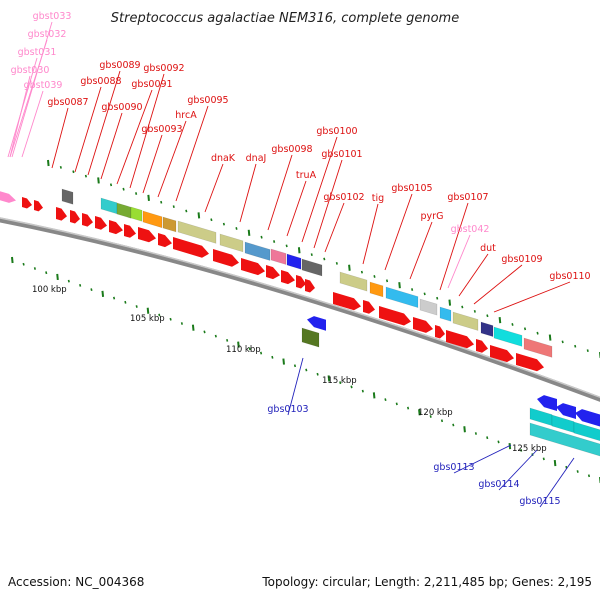 This screenshot has height=600, width=600. What do you see at coordinates (49, 290) in the screenshot?
I see `ruler-label: 100 kbp` at bounding box center [49, 290].